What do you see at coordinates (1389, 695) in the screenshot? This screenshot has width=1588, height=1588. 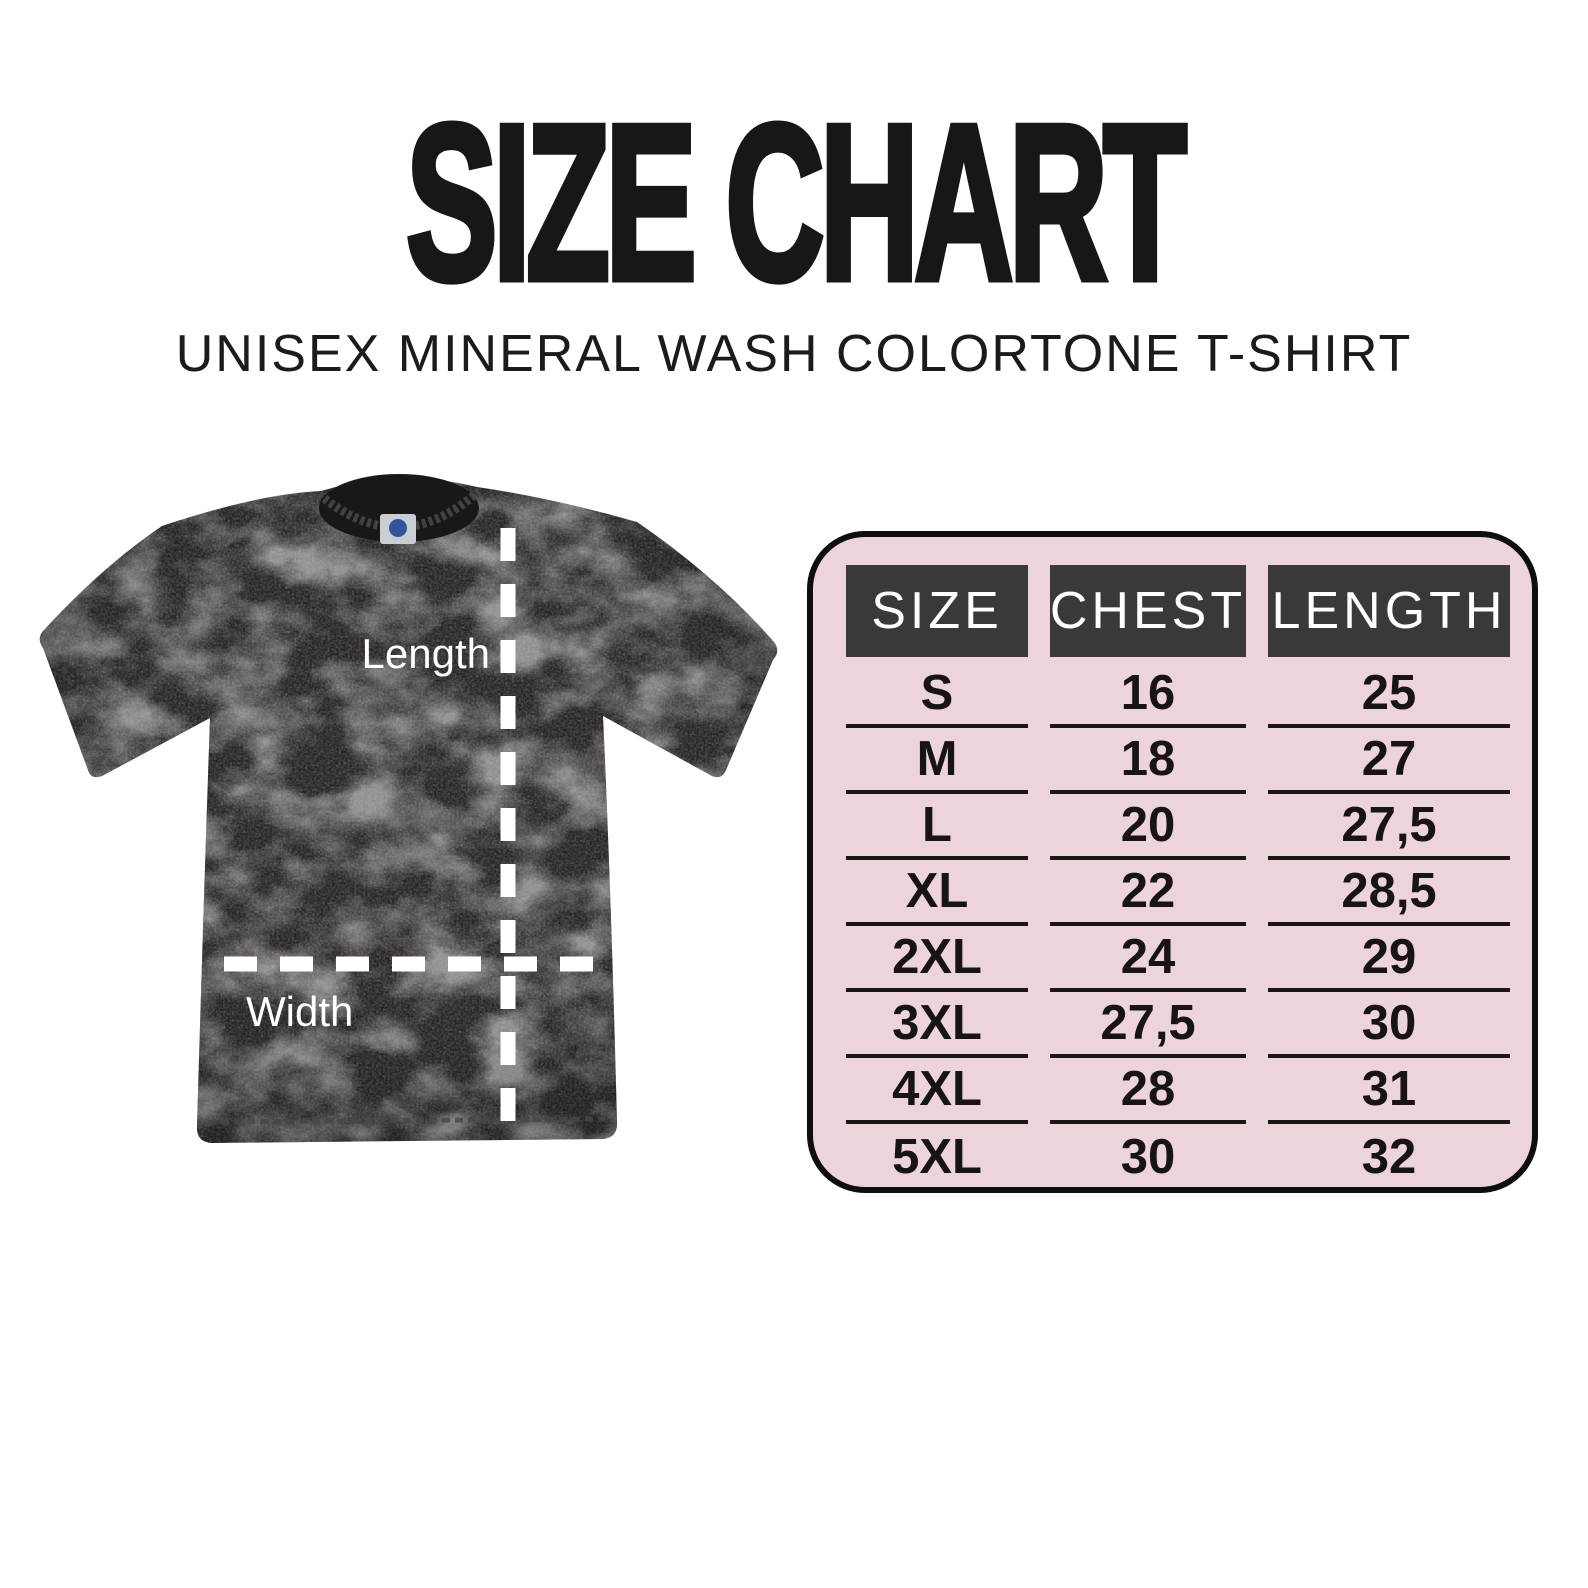 I see `table-cell: 25` at bounding box center [1389, 695].